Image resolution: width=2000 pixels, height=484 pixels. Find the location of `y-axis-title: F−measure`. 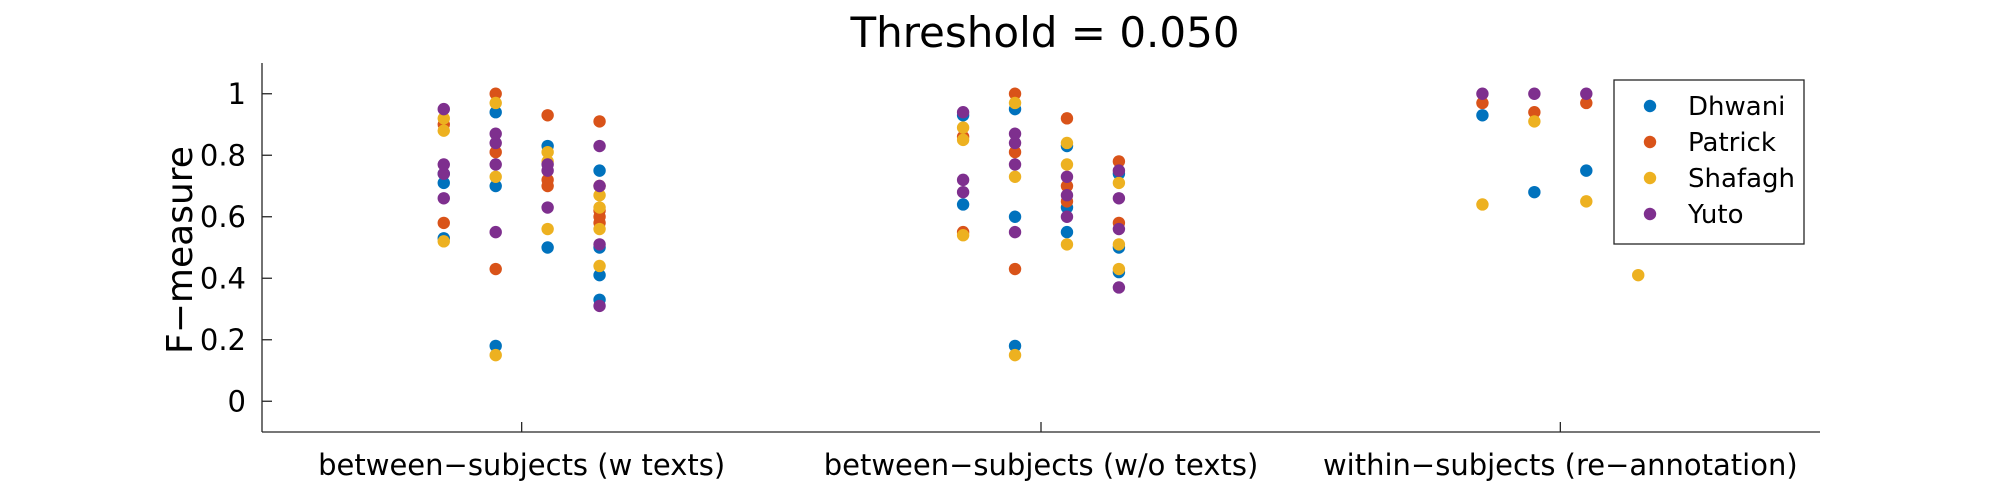

y-axis-title: F−measure is located at coordinates (180, 250).